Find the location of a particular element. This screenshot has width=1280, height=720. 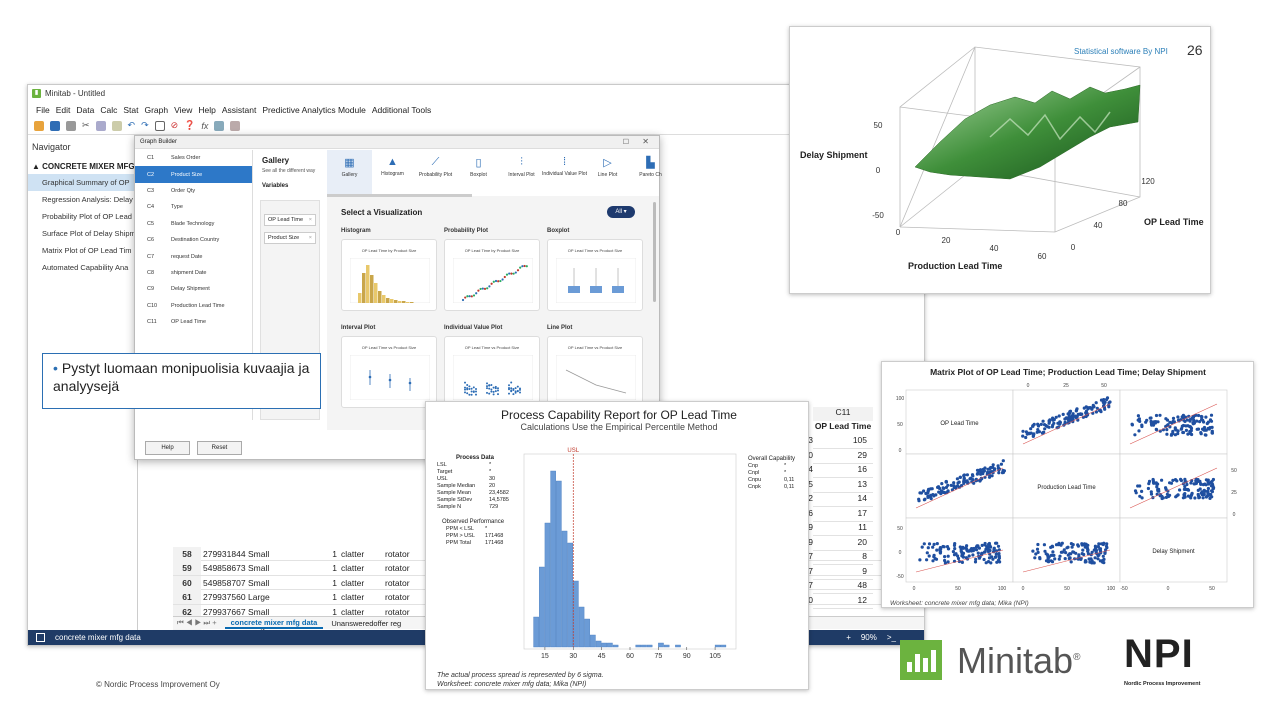

nav-item: Surface Plot of Delay Shipm is located at coordinates (82, 233).